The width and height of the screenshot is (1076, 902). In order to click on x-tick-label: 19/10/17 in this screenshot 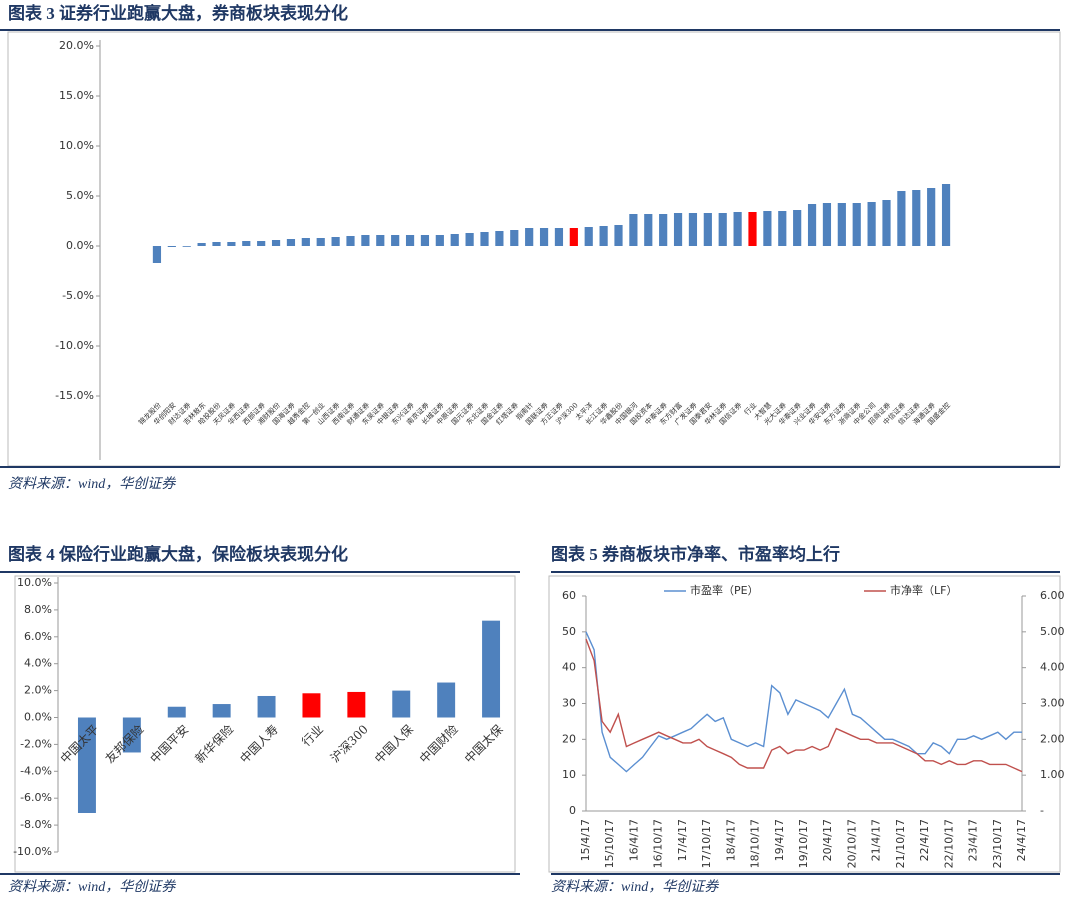, I will do `click(803, 843)`.